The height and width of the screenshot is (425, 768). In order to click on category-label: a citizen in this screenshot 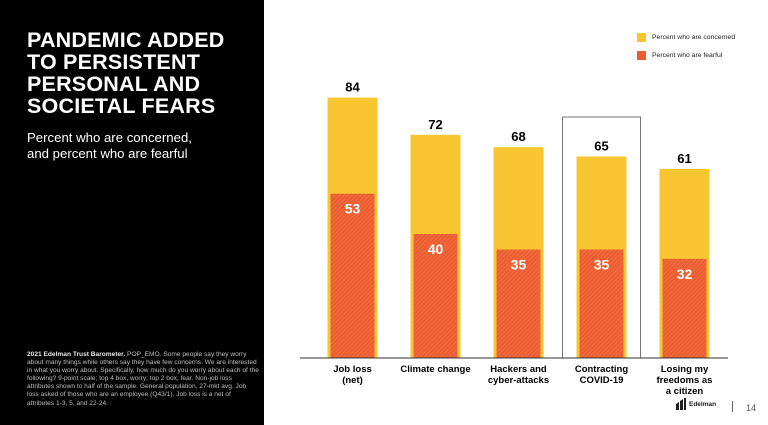, I will do `click(685, 391)`.